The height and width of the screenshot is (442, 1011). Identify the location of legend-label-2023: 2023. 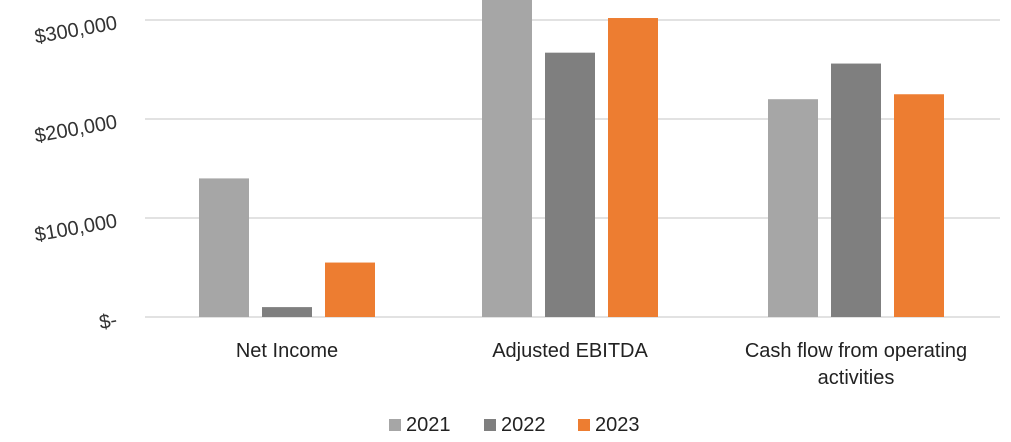
(617, 425).